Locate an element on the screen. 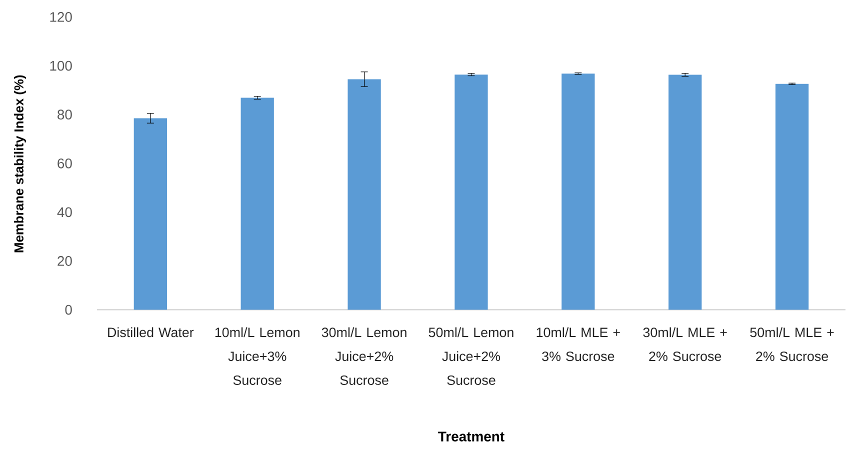 The height and width of the screenshot is (449, 846). y-tick-label: 60 is located at coordinates (65, 163).